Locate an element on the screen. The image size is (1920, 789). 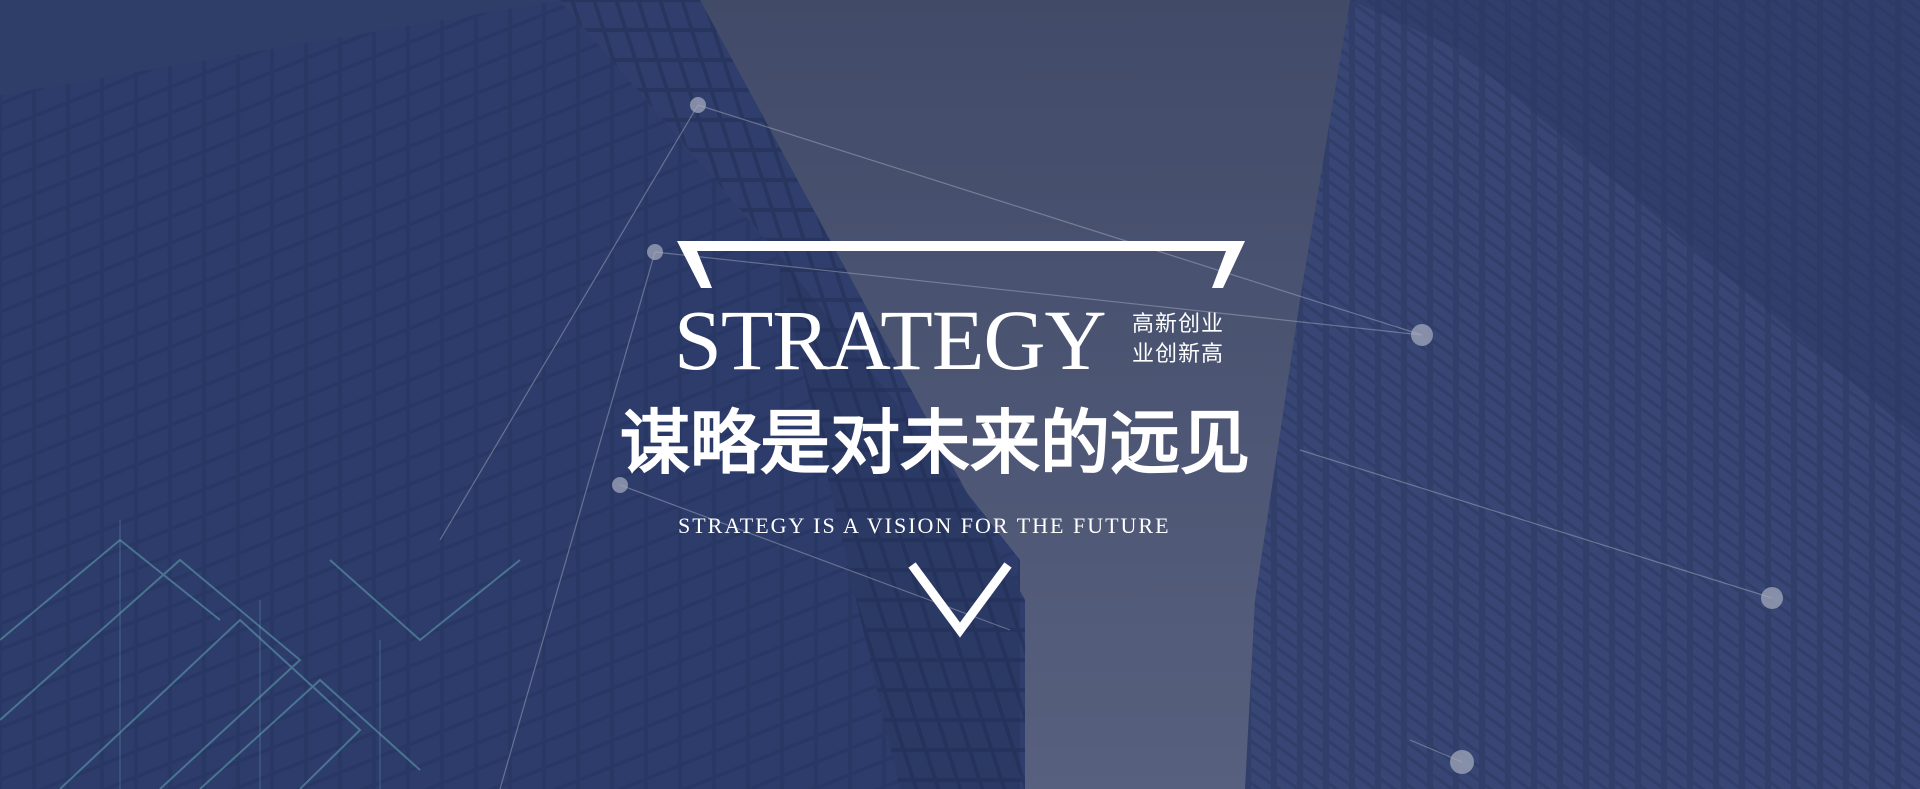
slogan-line-2: 业创新高 is located at coordinates (1178, 354).